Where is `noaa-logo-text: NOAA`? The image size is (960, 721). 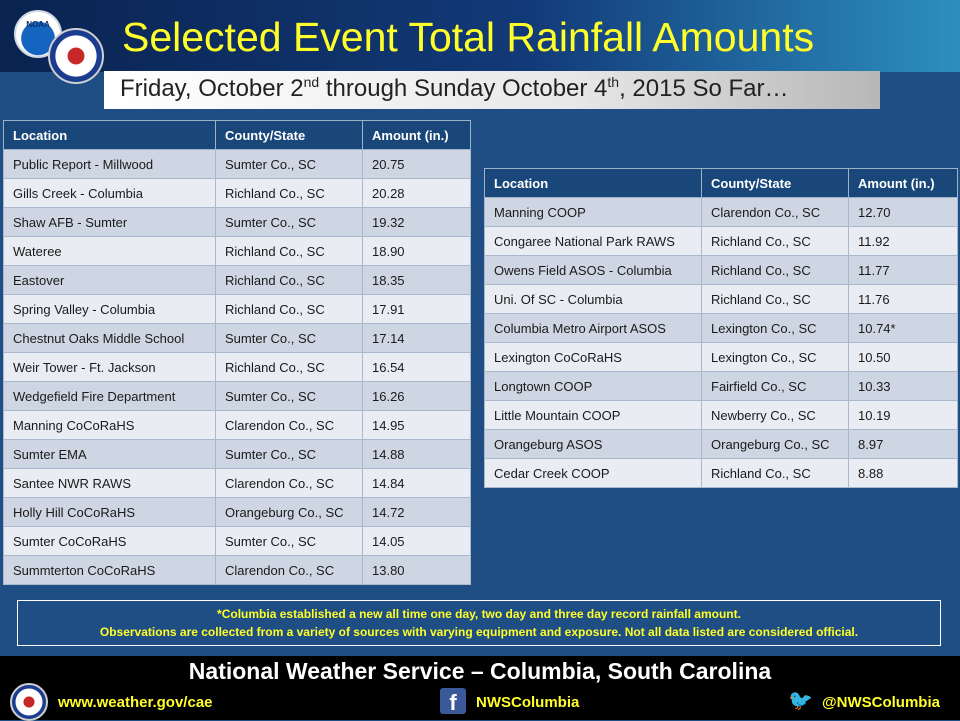
noaa-logo-text: NOAA is located at coordinates (38, 24).